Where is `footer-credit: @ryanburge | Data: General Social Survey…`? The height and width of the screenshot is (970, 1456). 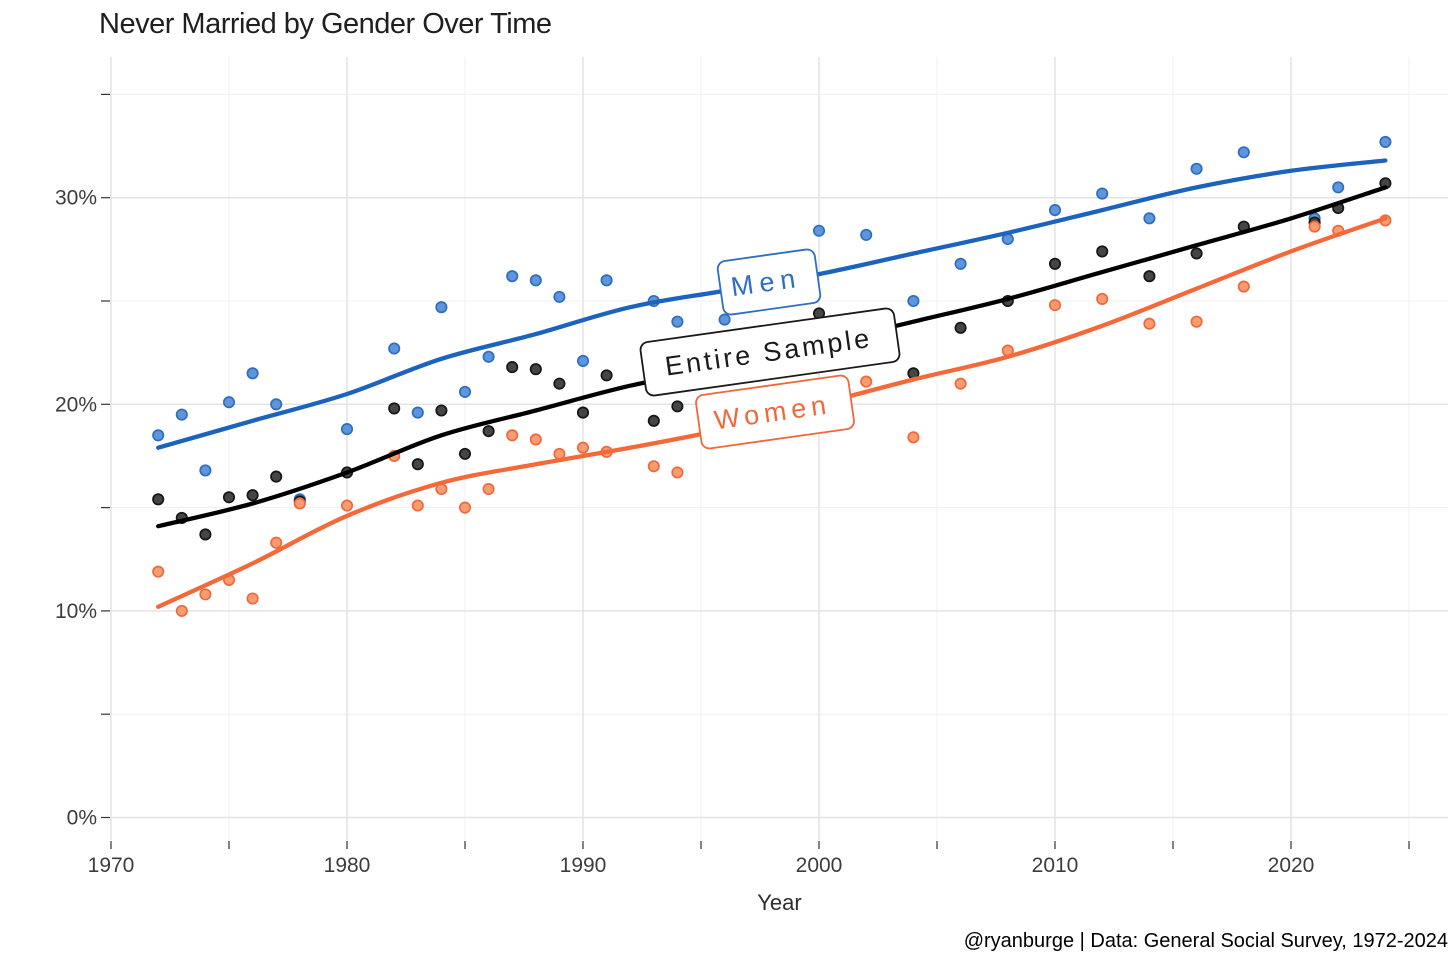 footer-credit: @ryanburge | Data: General Social Survey… is located at coordinates (1205, 941).